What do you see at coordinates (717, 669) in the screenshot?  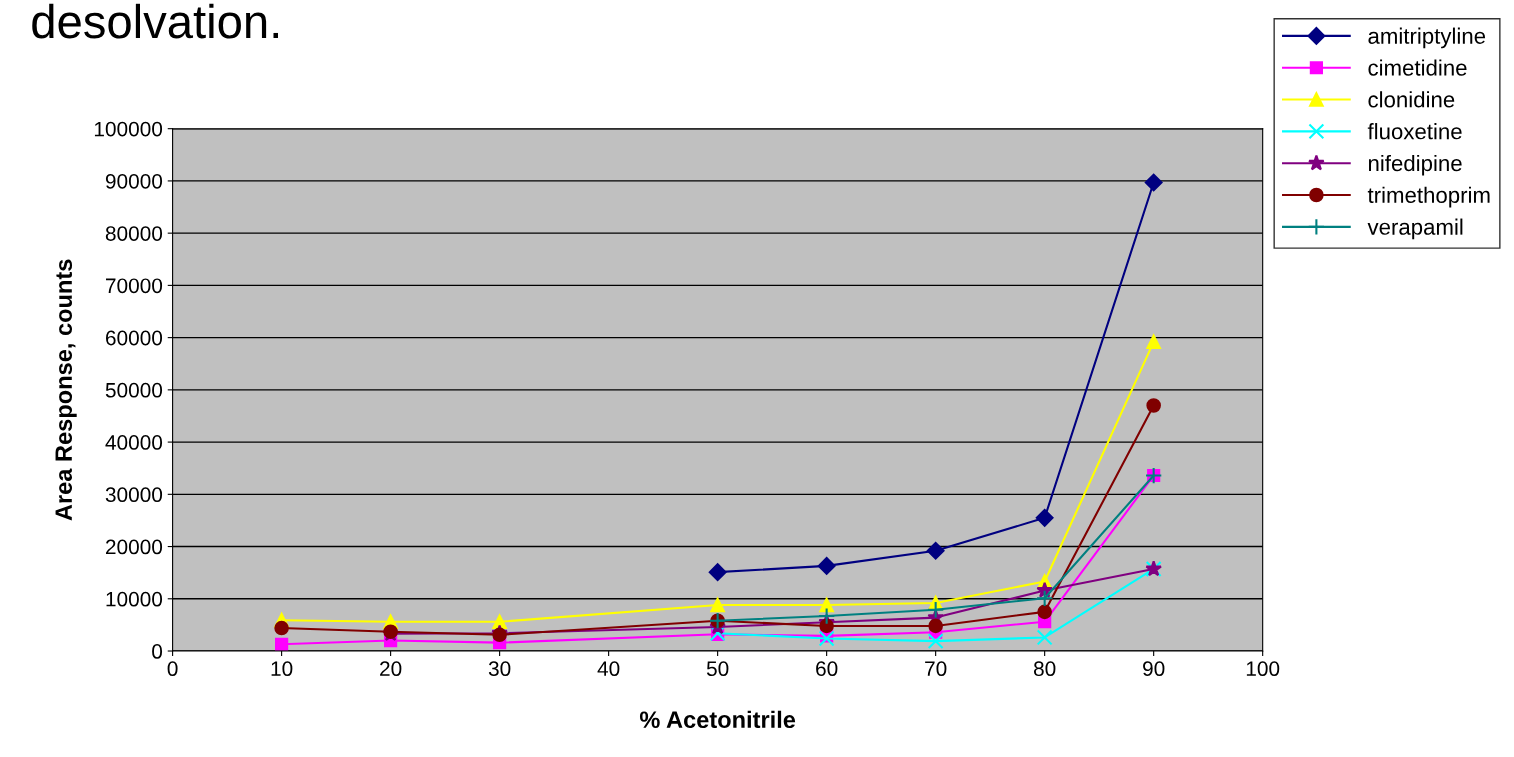 I see `x-tick-label: 50` at bounding box center [717, 669].